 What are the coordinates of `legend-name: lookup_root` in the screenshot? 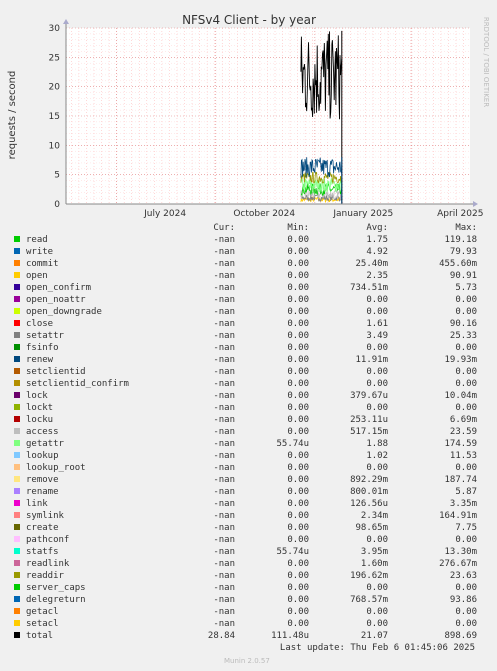 It's located at (56, 468).